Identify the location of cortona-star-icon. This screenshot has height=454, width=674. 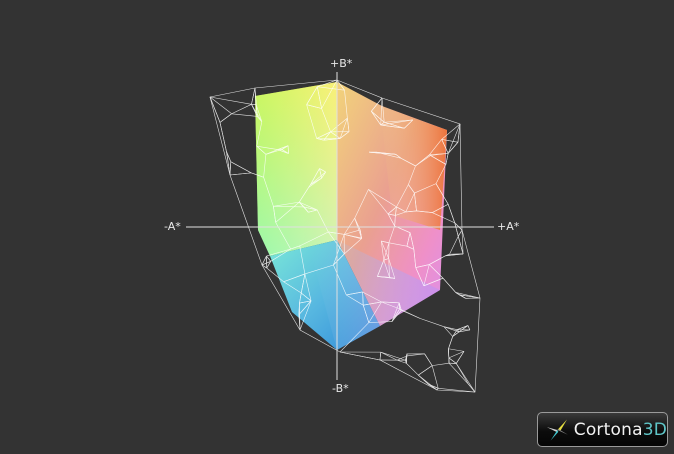
(557, 429).